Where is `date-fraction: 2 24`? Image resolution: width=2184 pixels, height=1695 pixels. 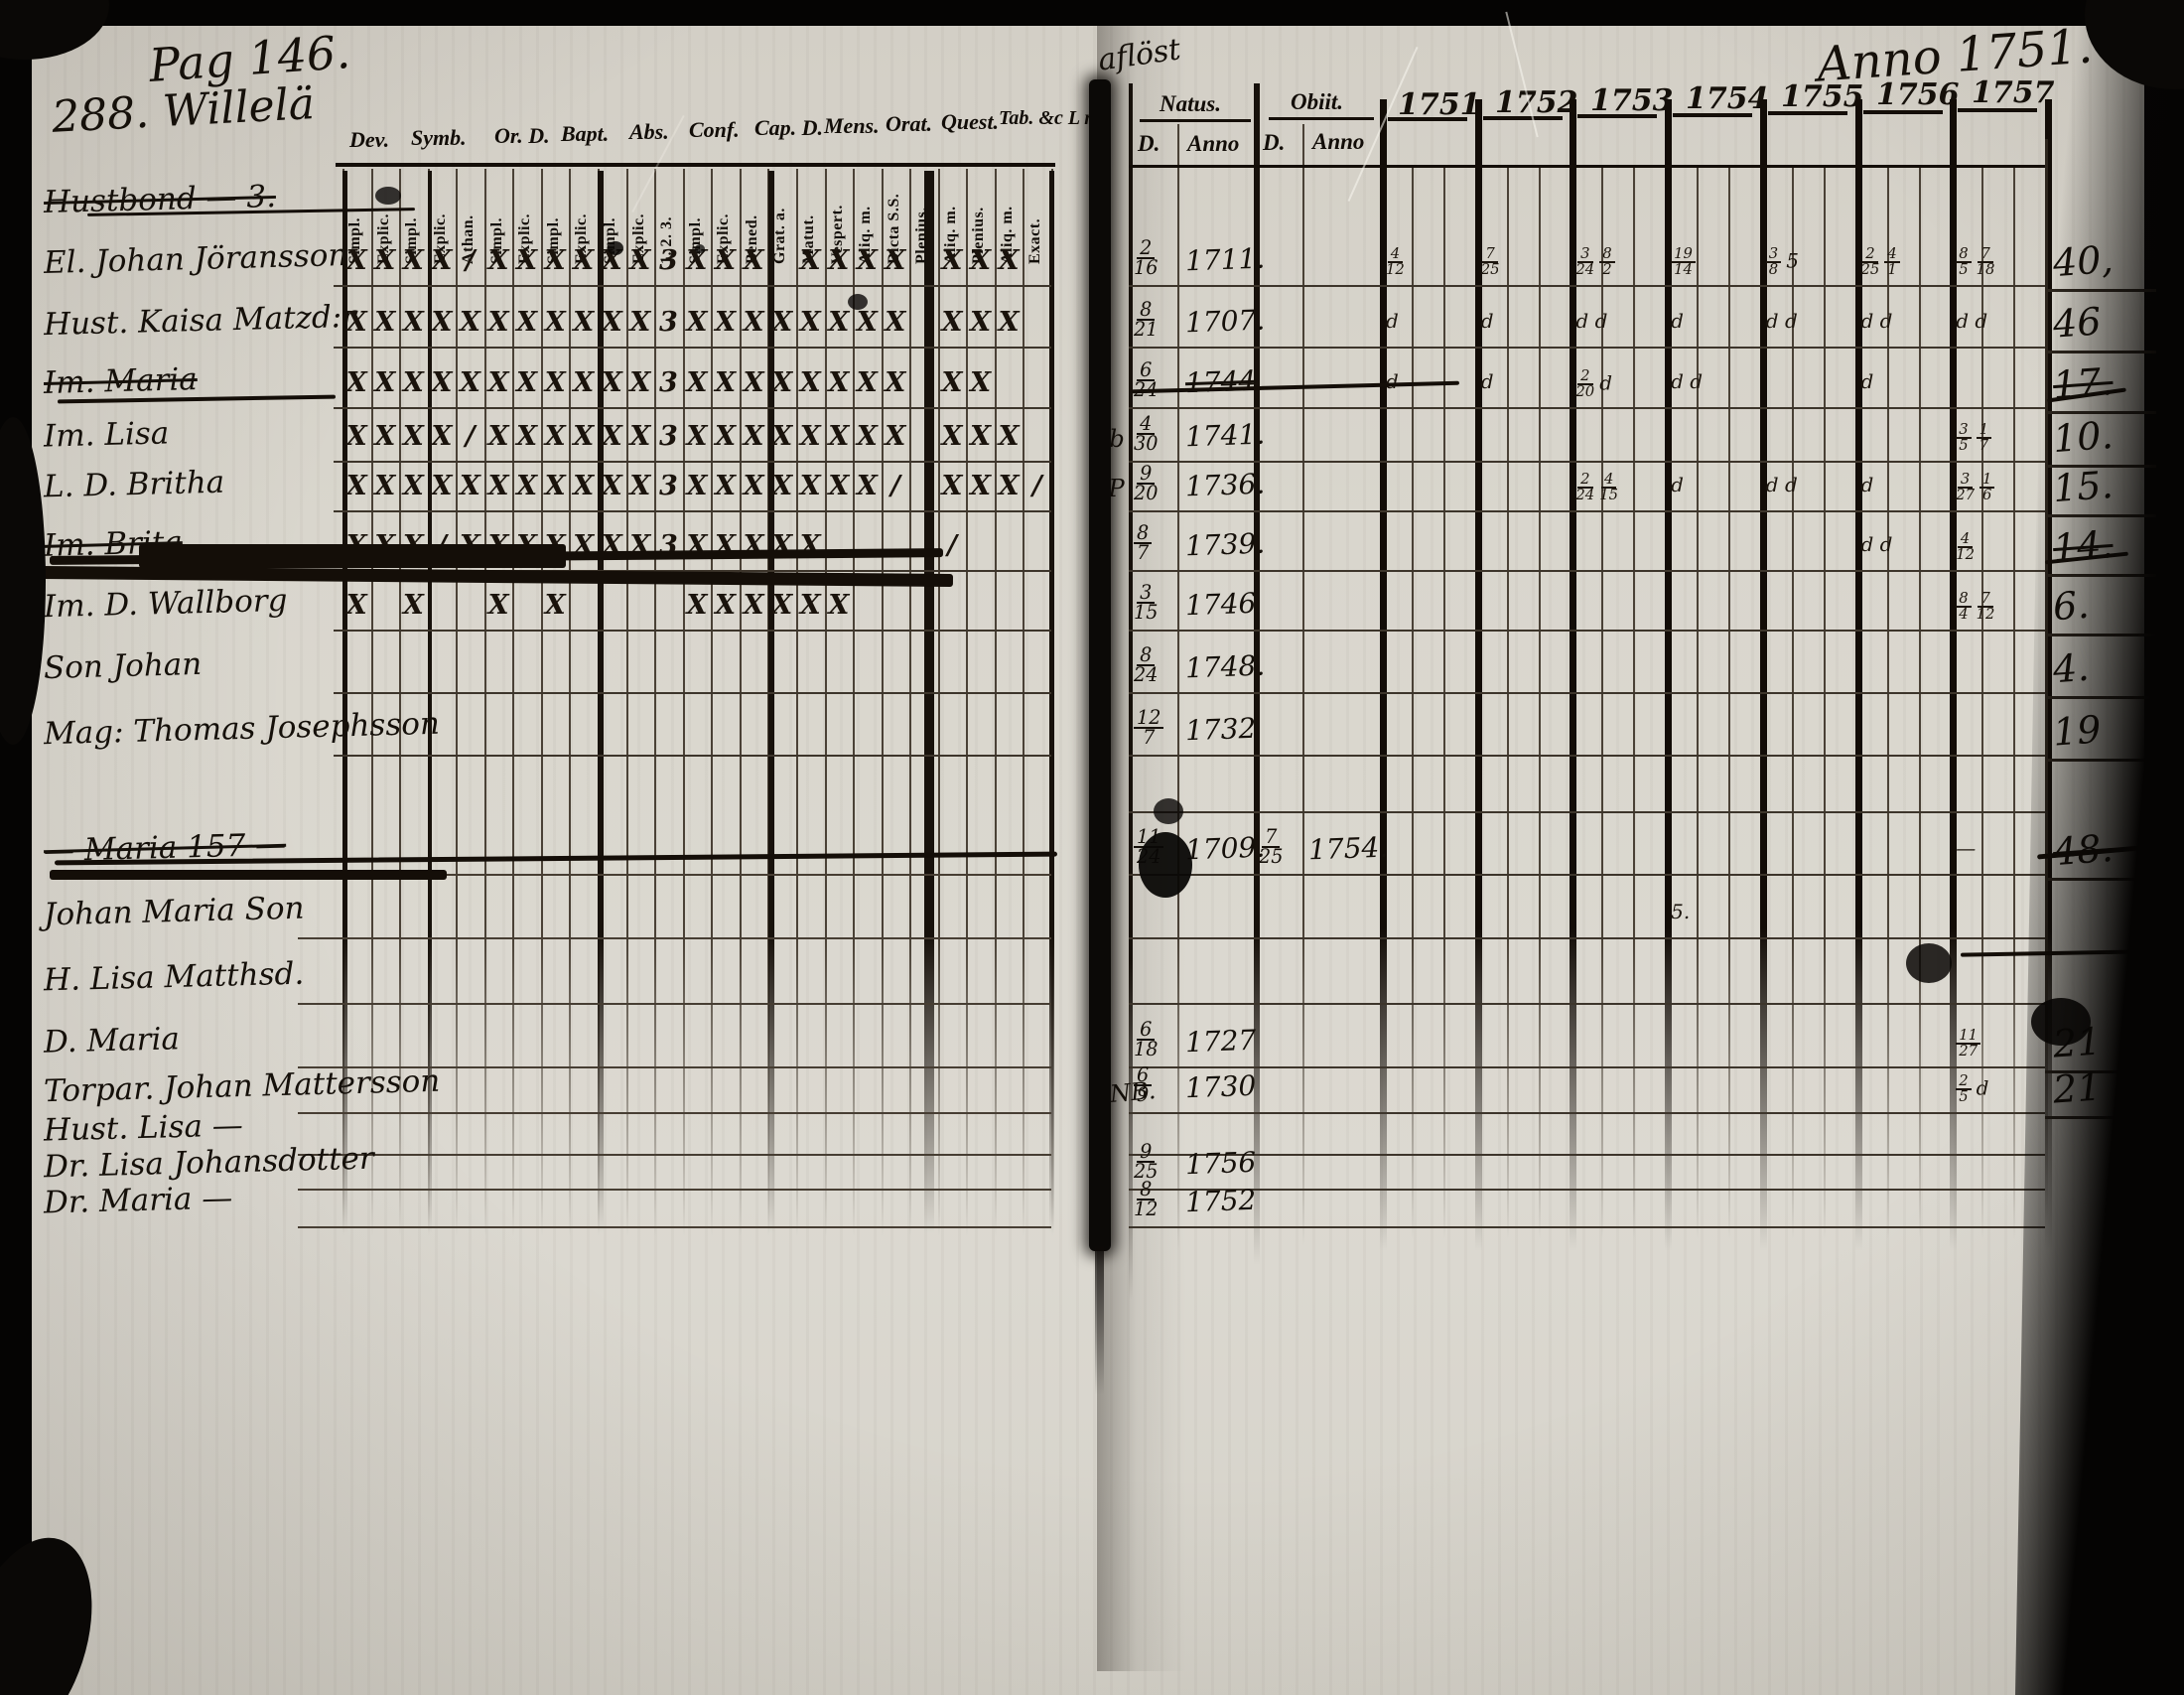 date-fraction: 2 24 is located at coordinates (1585, 488).